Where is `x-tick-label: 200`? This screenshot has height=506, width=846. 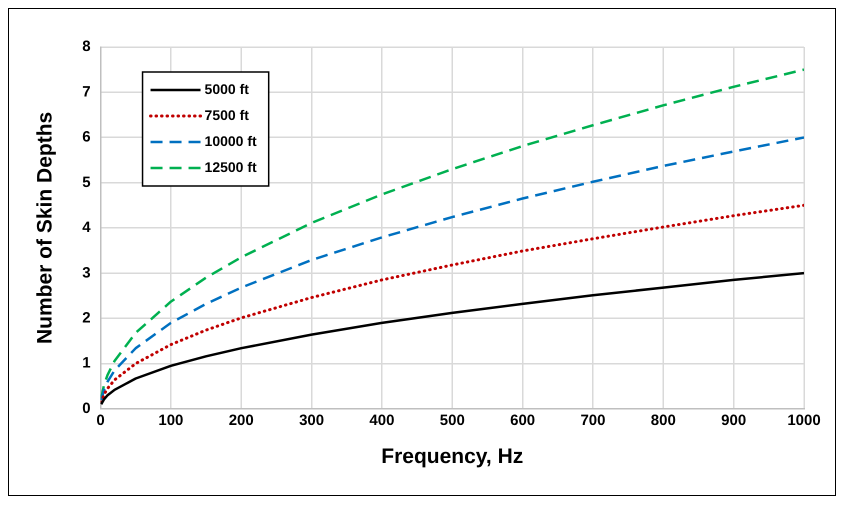
x-tick-label: 200 is located at coordinates (241, 420).